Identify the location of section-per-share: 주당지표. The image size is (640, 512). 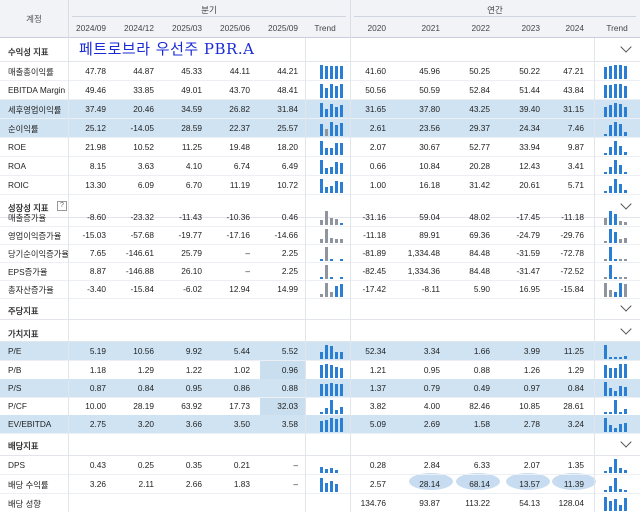
(320, 309).